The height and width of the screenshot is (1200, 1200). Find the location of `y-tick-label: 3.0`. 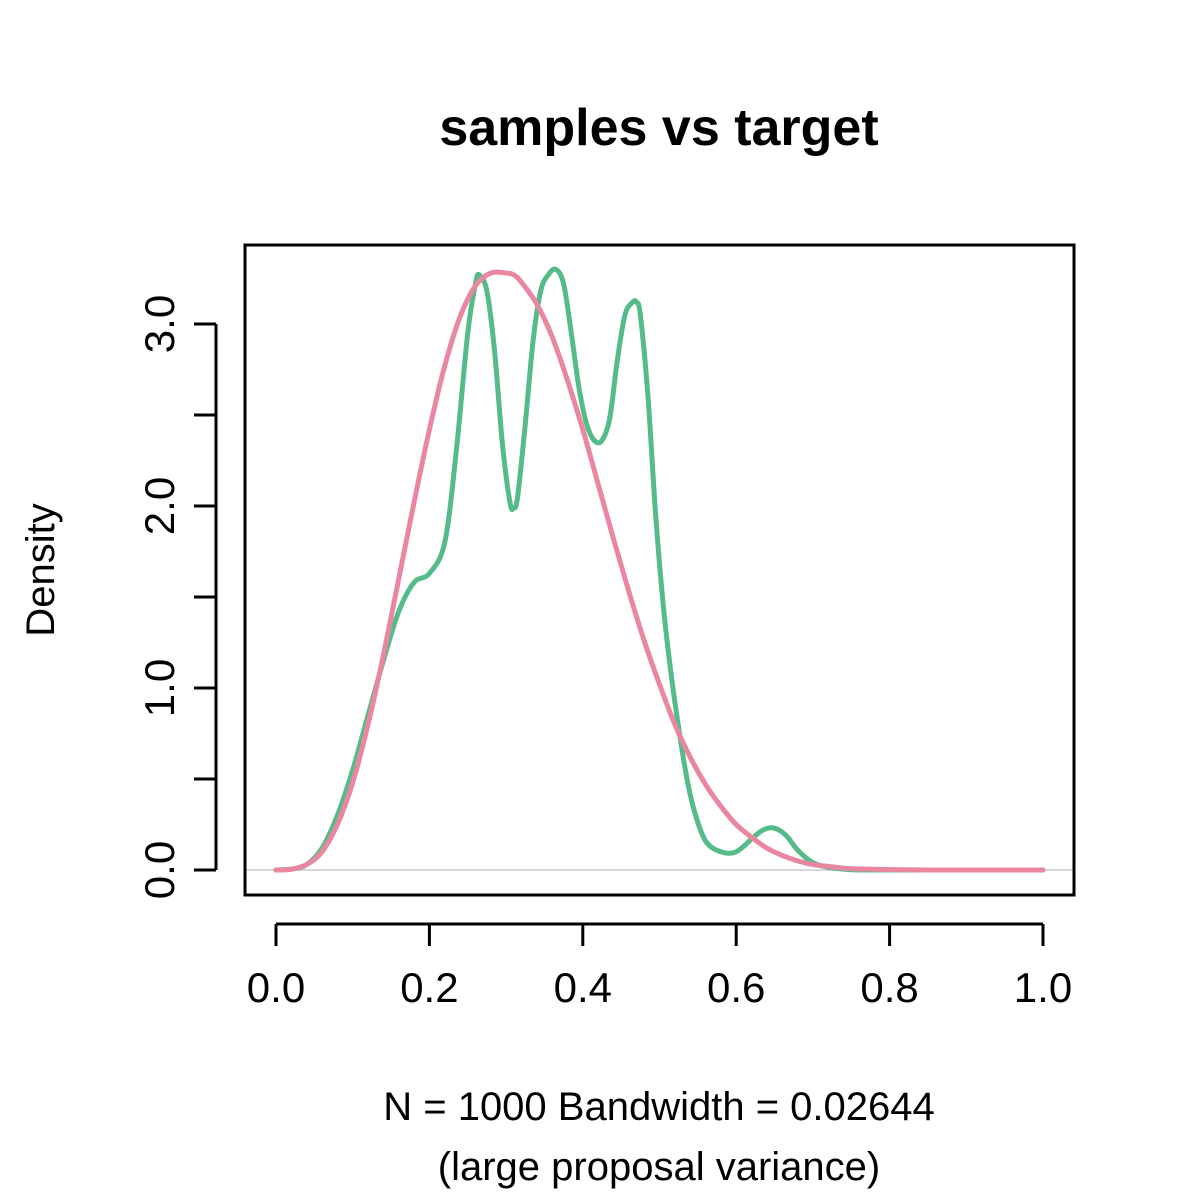

y-tick-label: 3.0 is located at coordinates (159, 324).